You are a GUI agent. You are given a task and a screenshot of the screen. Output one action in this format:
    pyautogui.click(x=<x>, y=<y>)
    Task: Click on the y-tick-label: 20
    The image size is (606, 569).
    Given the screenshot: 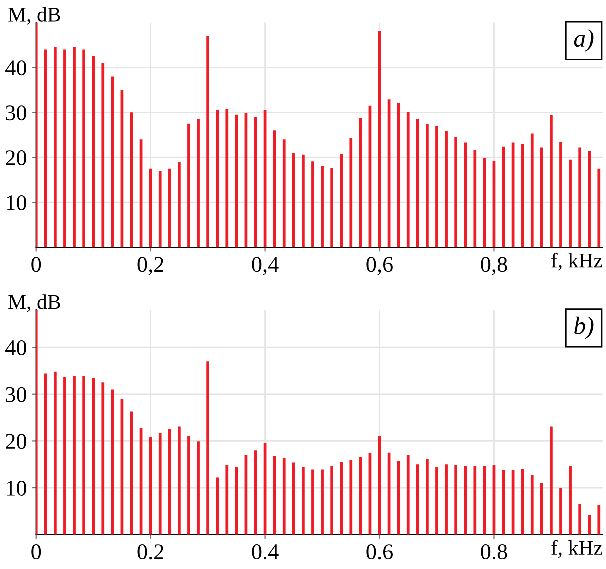 What is the action you would take?
    pyautogui.click(x=16, y=442)
    